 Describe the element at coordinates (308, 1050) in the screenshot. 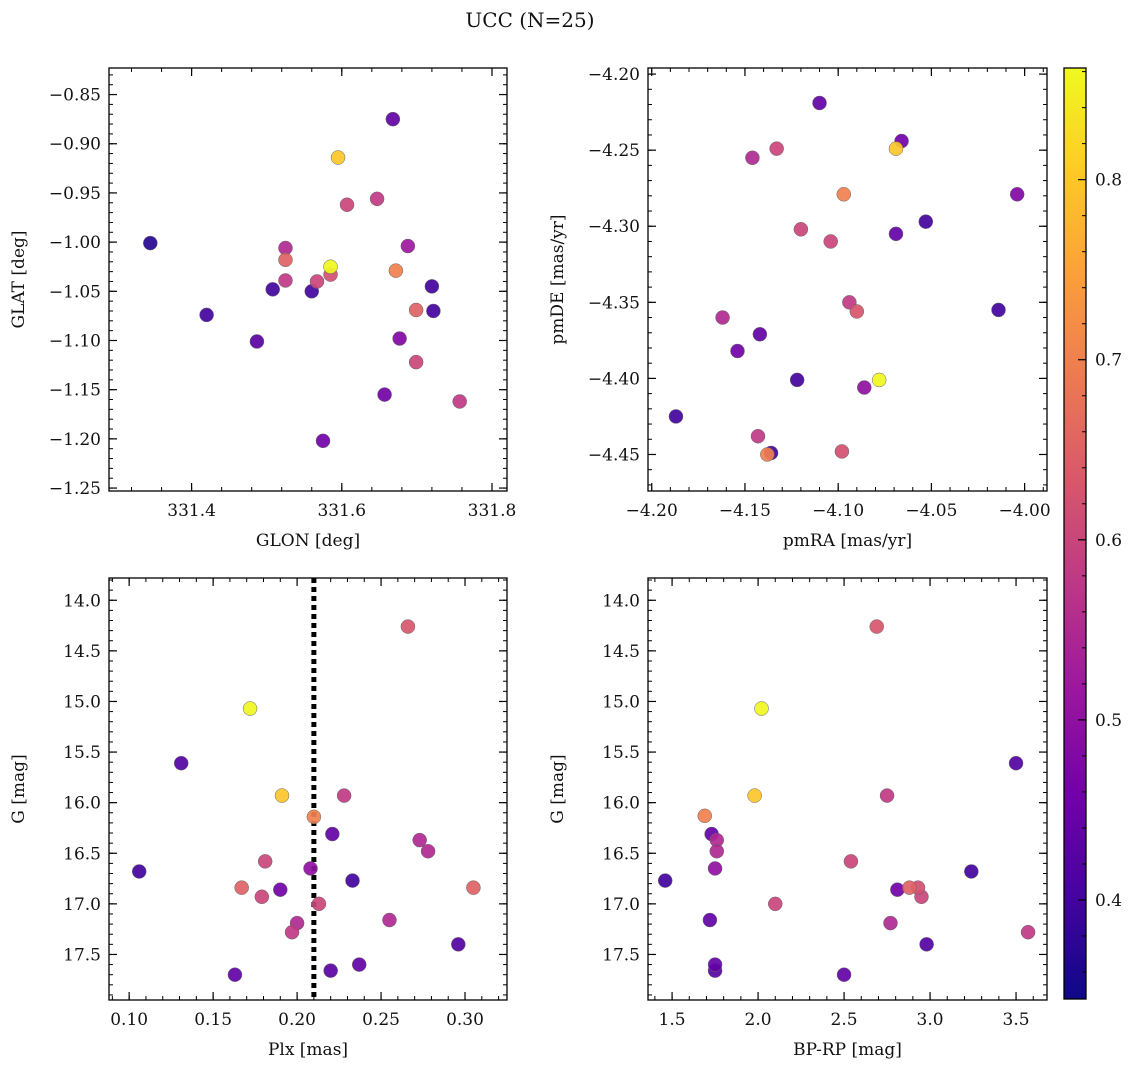

I see `x-axis-label: Plx [mas]` at that location.